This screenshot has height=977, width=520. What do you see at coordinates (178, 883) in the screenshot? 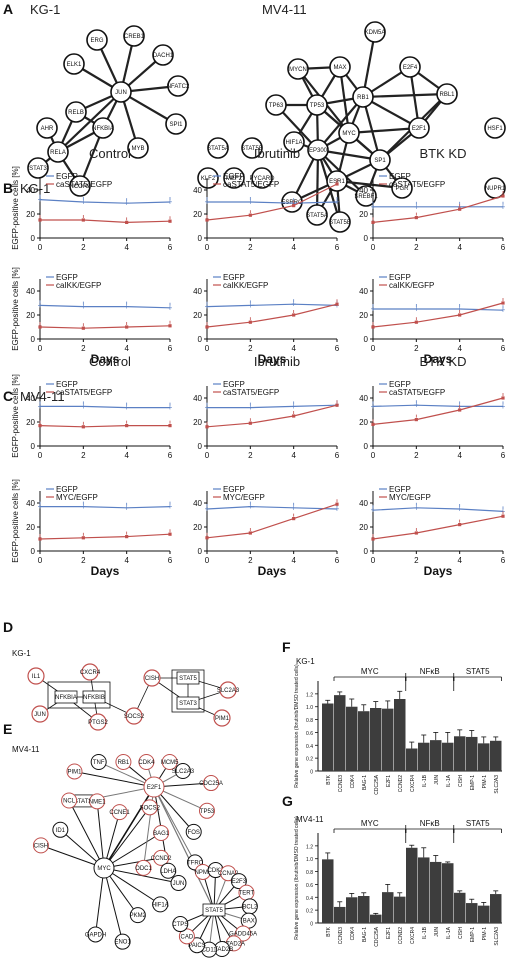
I see `e-node-jun: JUN` at bounding box center [178, 883].